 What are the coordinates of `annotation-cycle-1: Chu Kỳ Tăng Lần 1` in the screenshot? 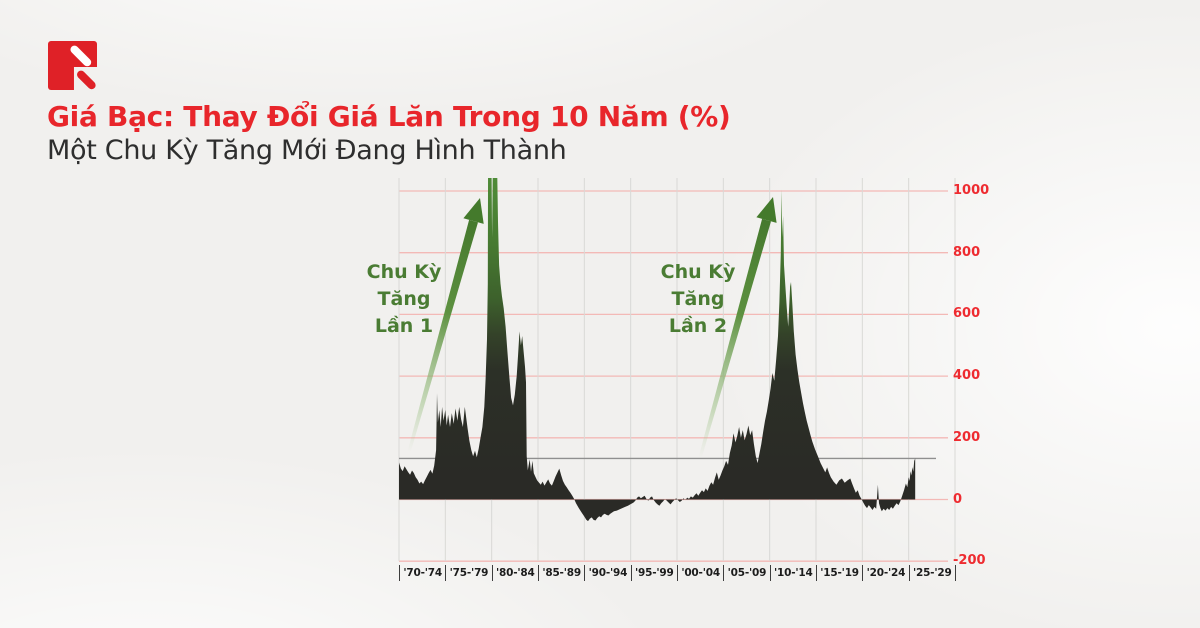 It's located at (404, 299).